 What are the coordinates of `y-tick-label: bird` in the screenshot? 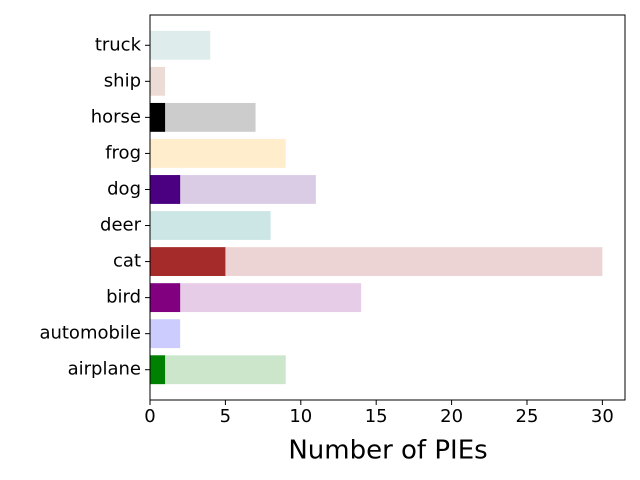 It's located at (123, 297).